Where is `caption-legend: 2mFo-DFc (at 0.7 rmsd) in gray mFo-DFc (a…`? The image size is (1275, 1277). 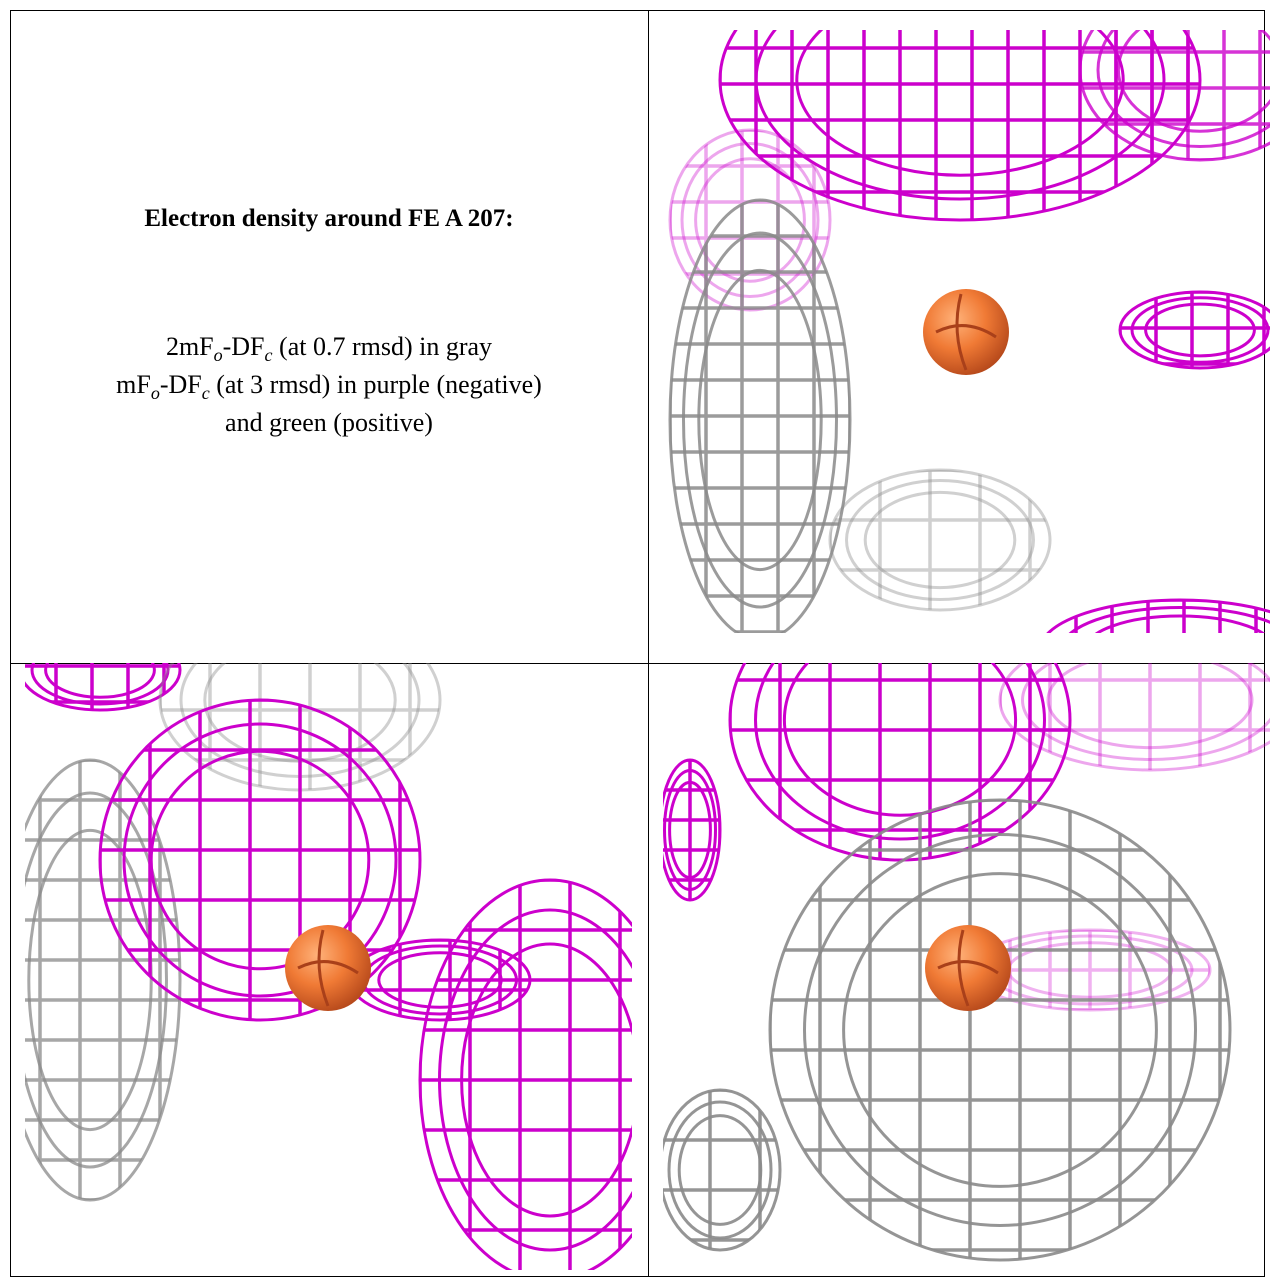
caption-legend: 2mFo-DFc (at 0.7 rmsd) in gray mFo-DFc (a… is located at coordinates (329, 385).